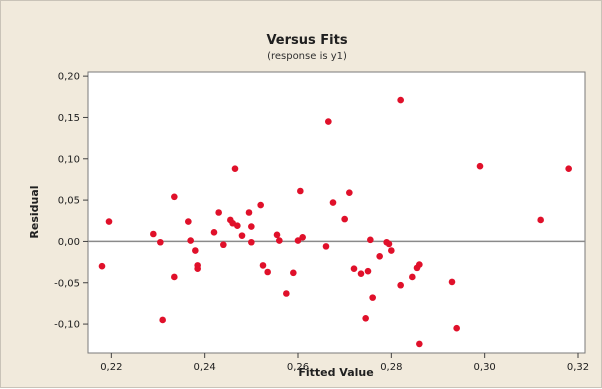 The width and height of the screenshot is (602, 389). I want to click on chart-title: Versus Fits, so click(306, 40).